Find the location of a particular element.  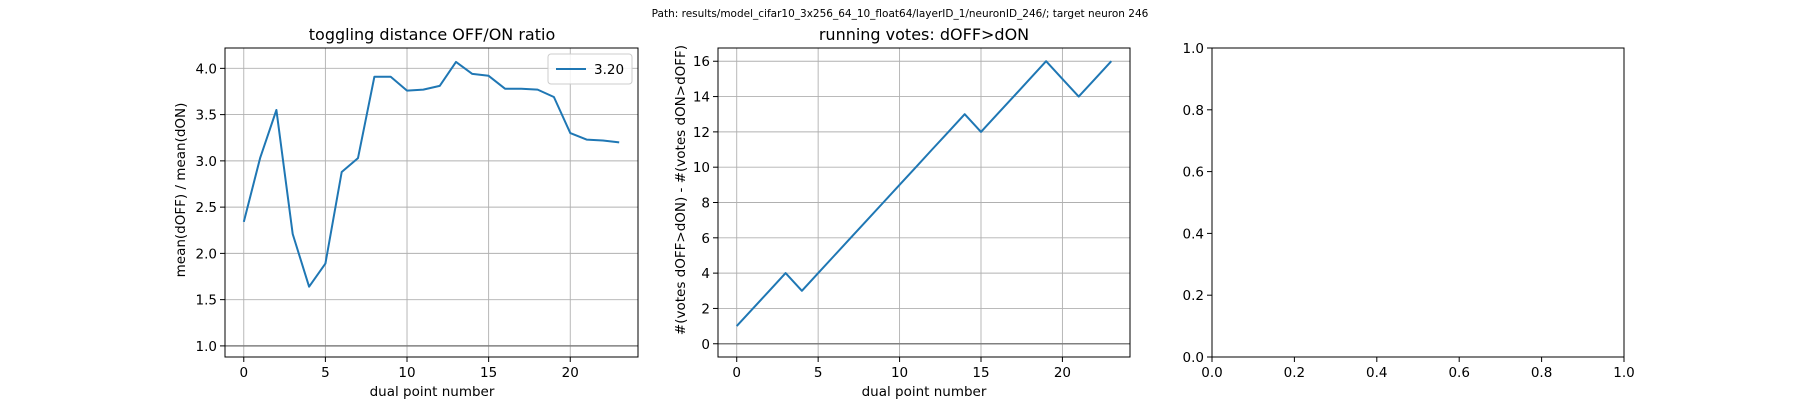

legend-entry-label: 3.20 is located at coordinates (609, 70).